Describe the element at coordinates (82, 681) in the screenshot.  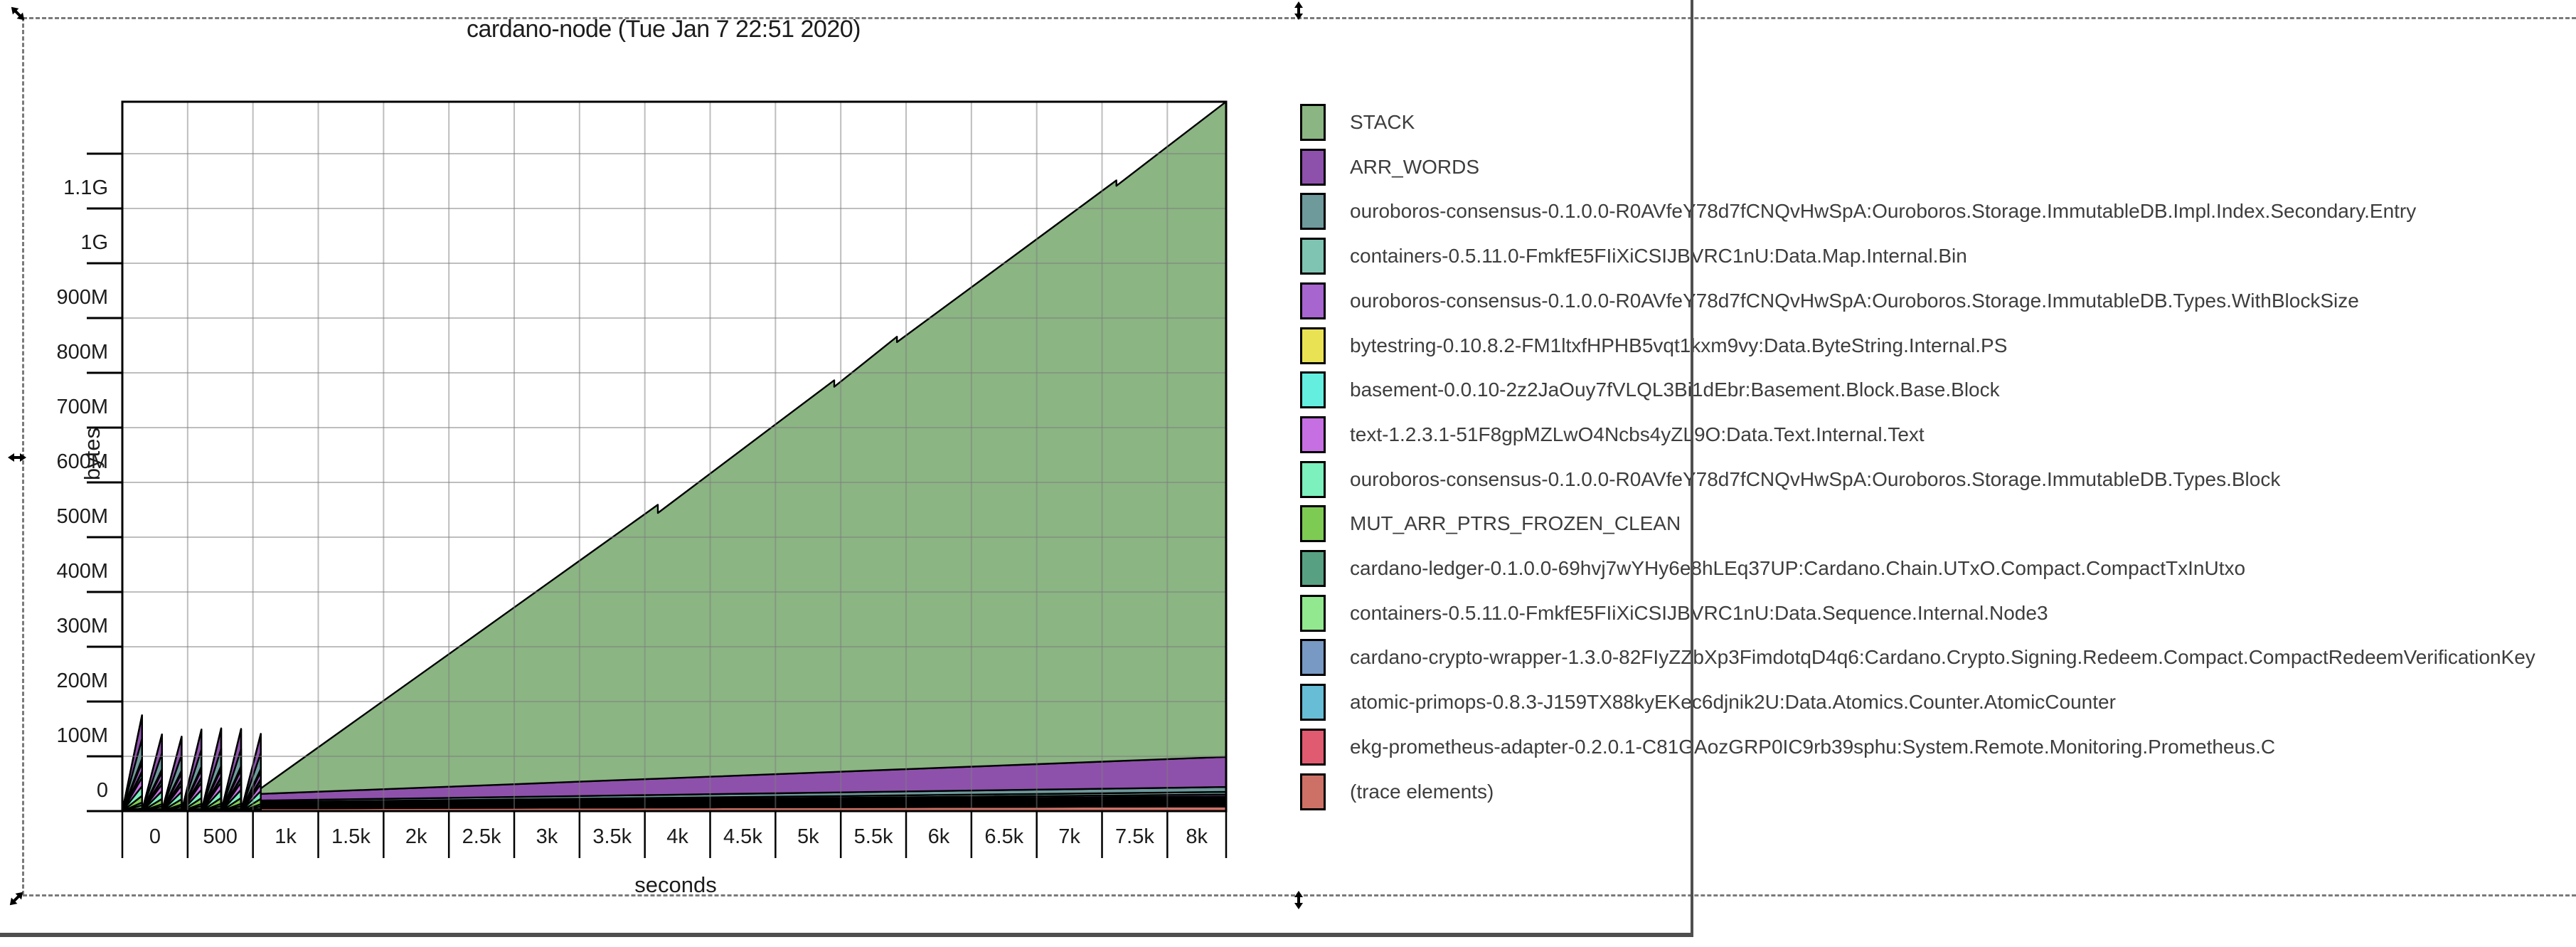
I see `y-tick-label: 200M` at that location.